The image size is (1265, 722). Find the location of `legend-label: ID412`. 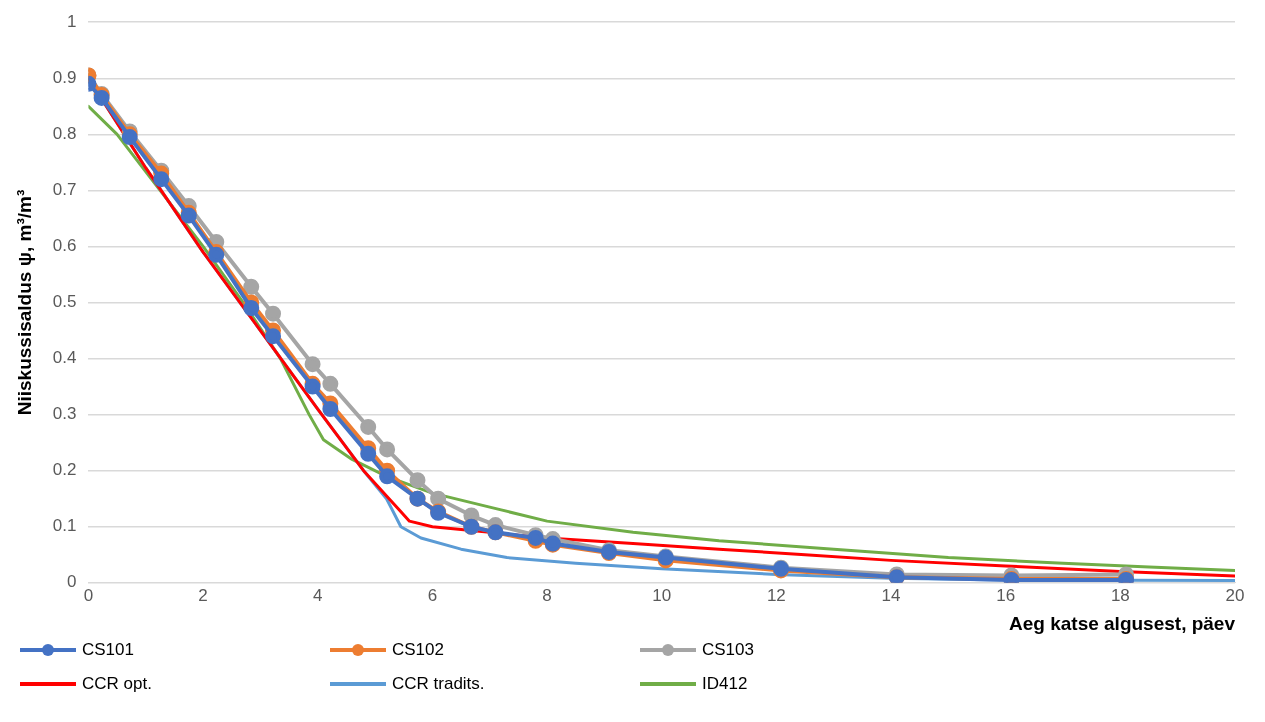

legend-label: ID412 is located at coordinates (725, 684).